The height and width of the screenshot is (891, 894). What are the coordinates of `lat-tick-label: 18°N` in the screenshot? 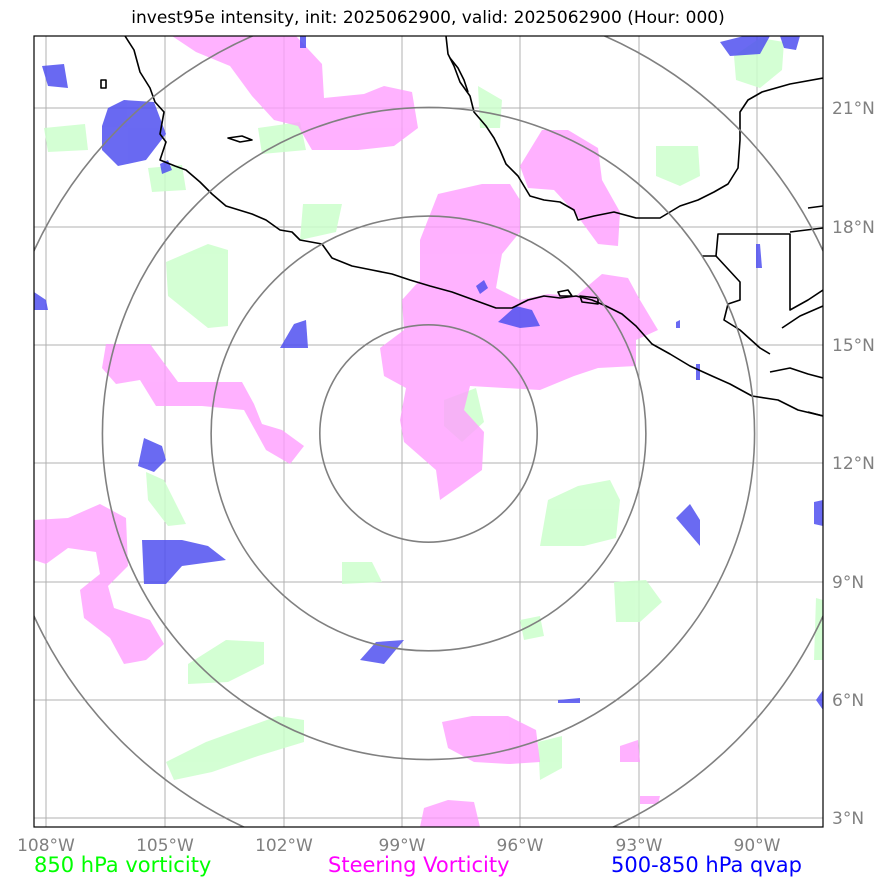 It's located at (853, 228).